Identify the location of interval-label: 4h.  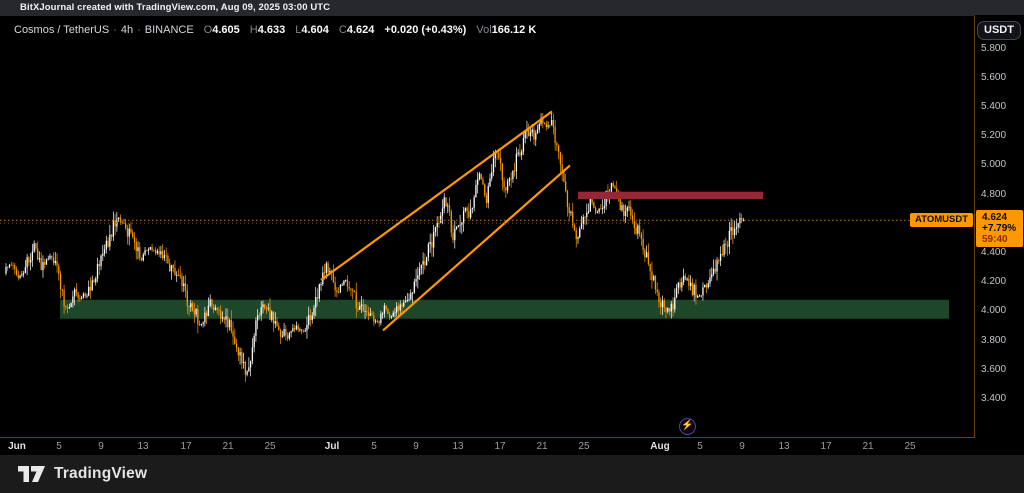
(127, 30).